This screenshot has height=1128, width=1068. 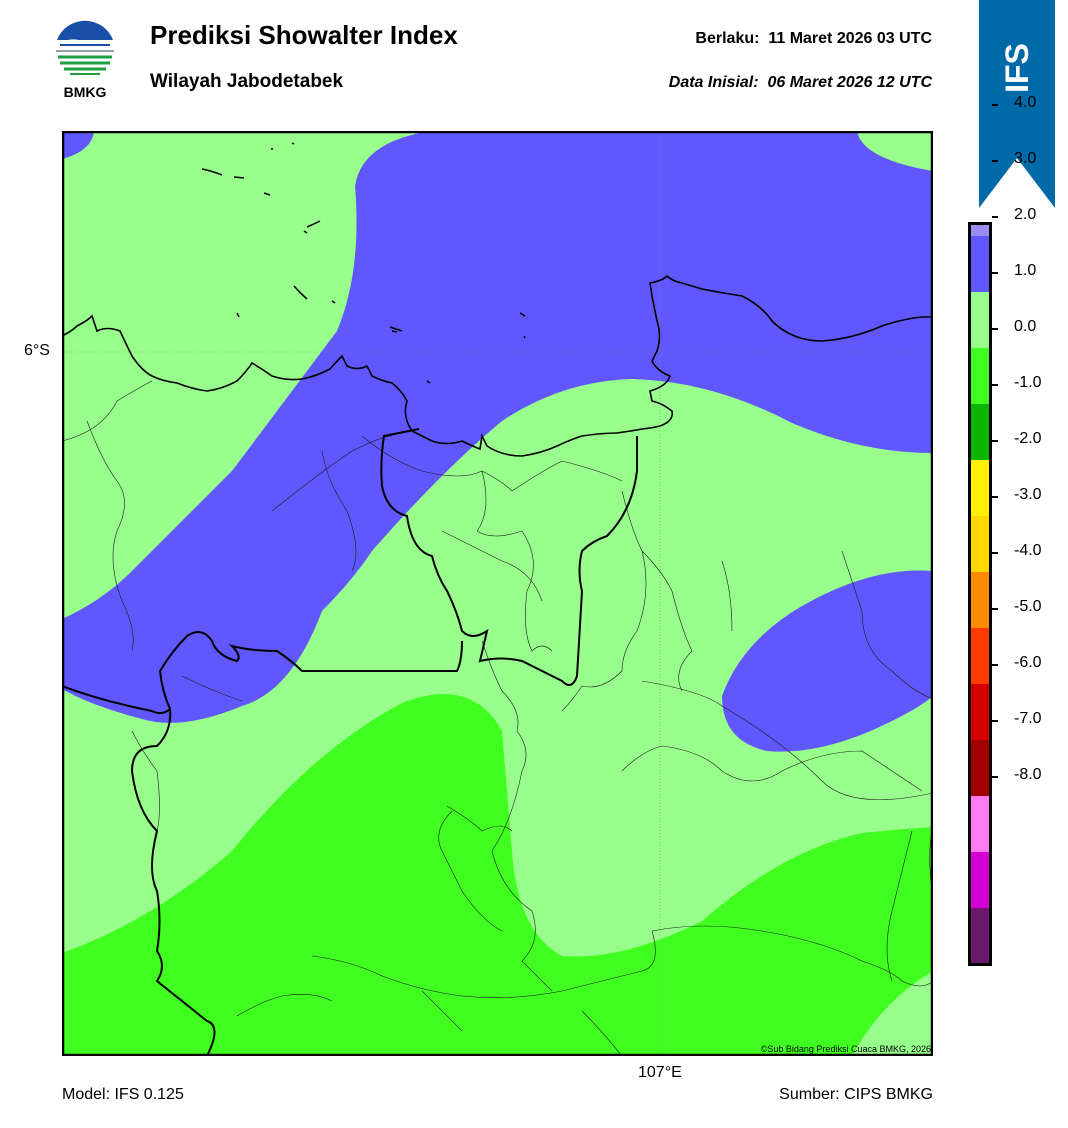 I want to click on colorbar, so click(x=980, y=545).